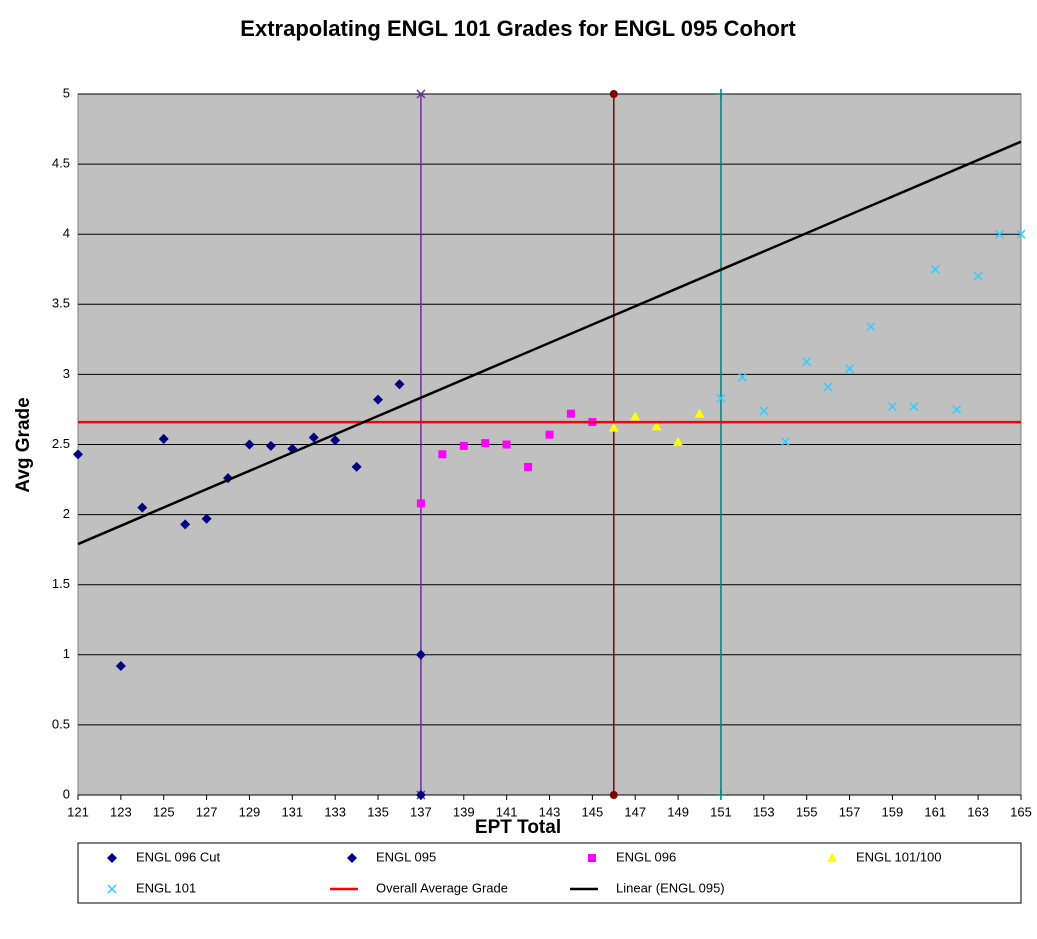 This screenshot has width=1037, height=939. What do you see at coordinates (646, 856) in the screenshot?
I see `legend-label: ENGL 096` at bounding box center [646, 856].